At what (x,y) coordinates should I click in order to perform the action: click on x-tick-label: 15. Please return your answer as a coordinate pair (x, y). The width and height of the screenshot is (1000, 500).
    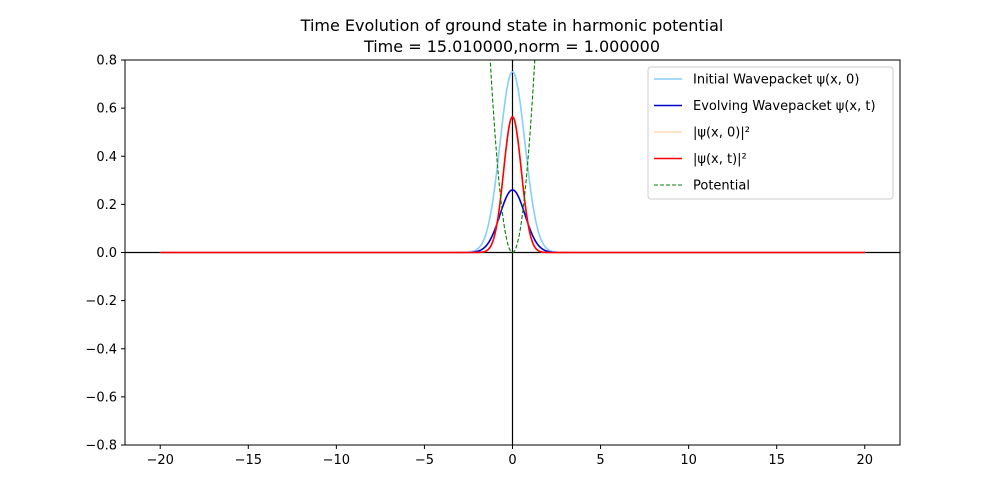
    Looking at the image, I should click on (776, 460).